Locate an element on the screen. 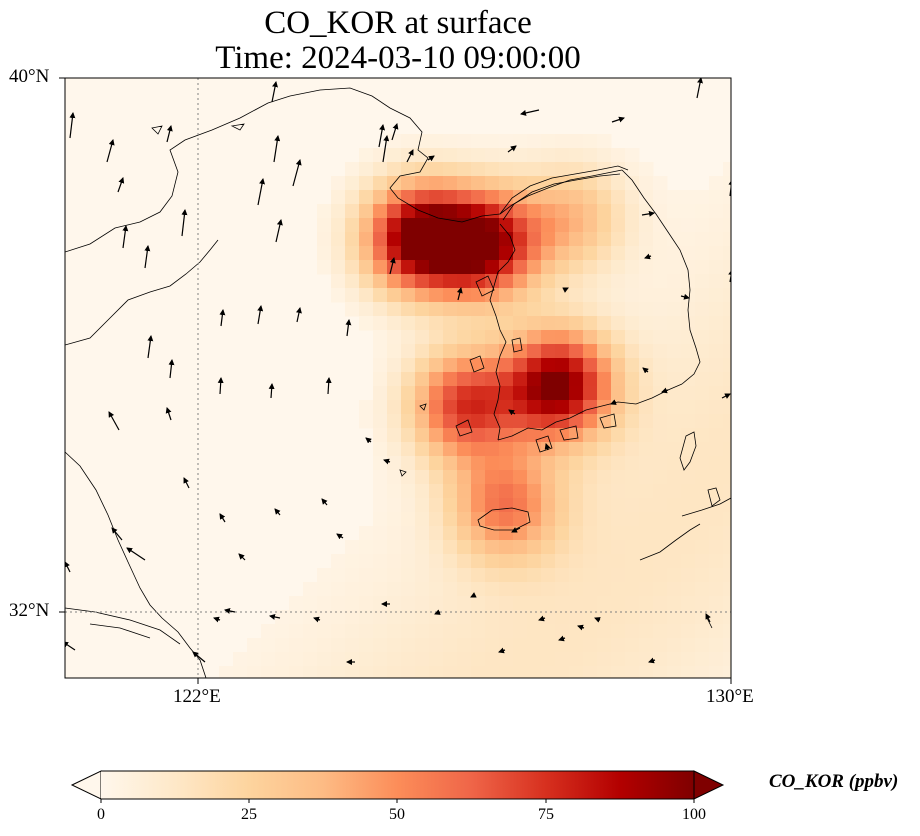 This screenshot has width=920, height=836. colorbar-tick-25: 25 is located at coordinates (249, 814).